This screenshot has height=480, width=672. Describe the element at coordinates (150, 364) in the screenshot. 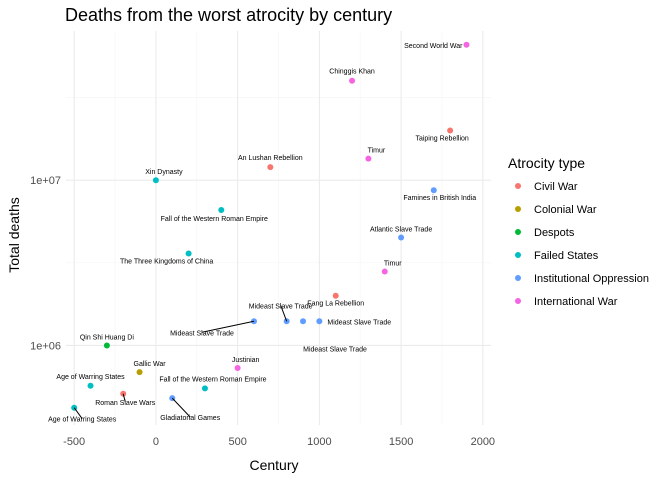

I see `point-label: Gallic War` at that location.